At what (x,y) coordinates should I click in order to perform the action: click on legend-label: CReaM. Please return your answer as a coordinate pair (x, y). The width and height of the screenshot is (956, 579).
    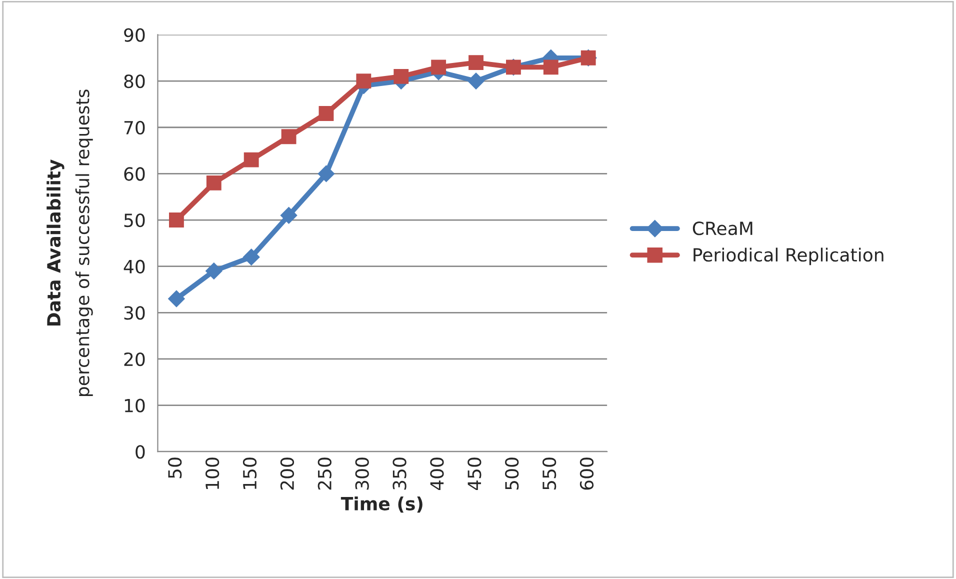
    Looking at the image, I should click on (722, 229).